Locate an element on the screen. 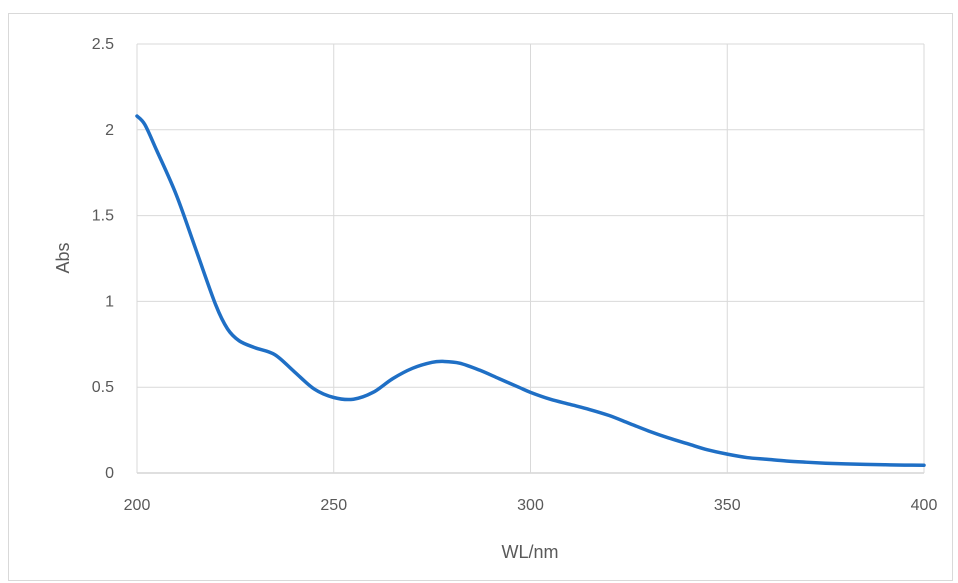 The width and height of the screenshot is (958, 583). x-tick-label: 350 is located at coordinates (727, 505).